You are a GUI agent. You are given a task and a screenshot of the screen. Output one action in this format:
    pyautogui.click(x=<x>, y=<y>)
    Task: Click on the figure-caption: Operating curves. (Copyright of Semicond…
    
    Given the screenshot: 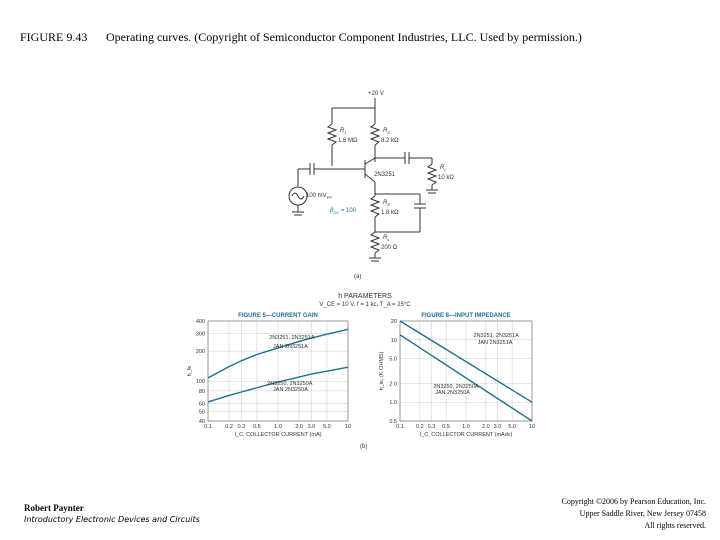 What is the action you would take?
    pyautogui.click(x=344, y=37)
    